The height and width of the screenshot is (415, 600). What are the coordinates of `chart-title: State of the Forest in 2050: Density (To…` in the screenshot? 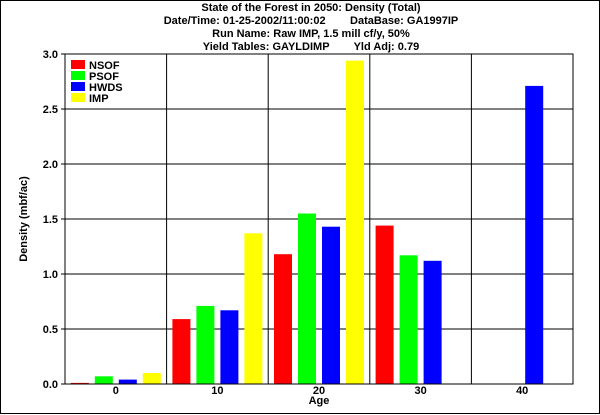 It's located at (311, 8).